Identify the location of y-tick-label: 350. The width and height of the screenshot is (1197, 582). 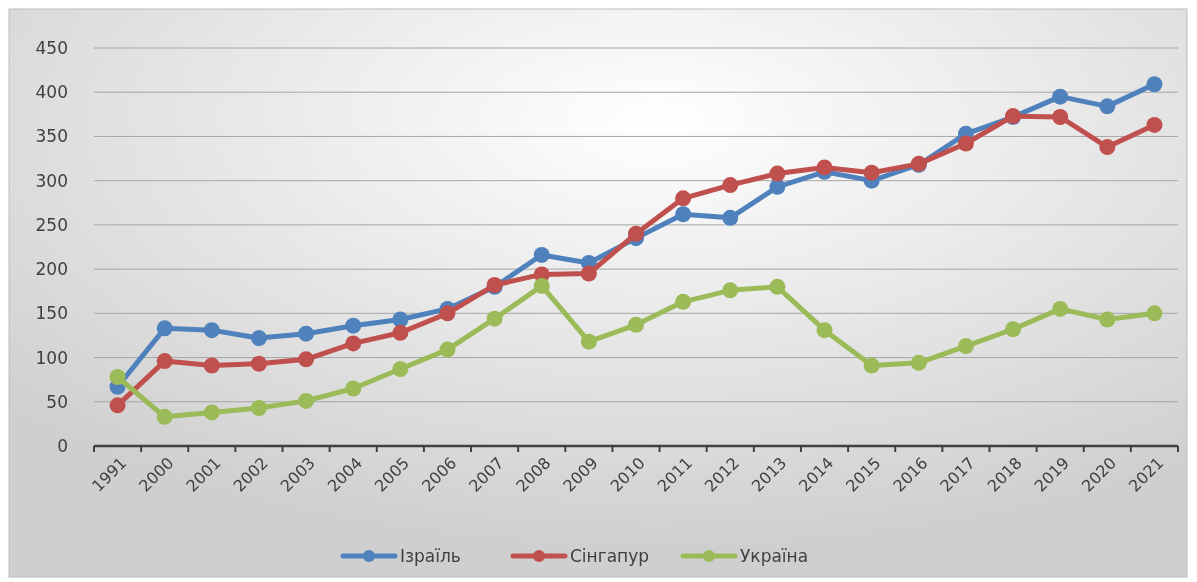
(51, 136).